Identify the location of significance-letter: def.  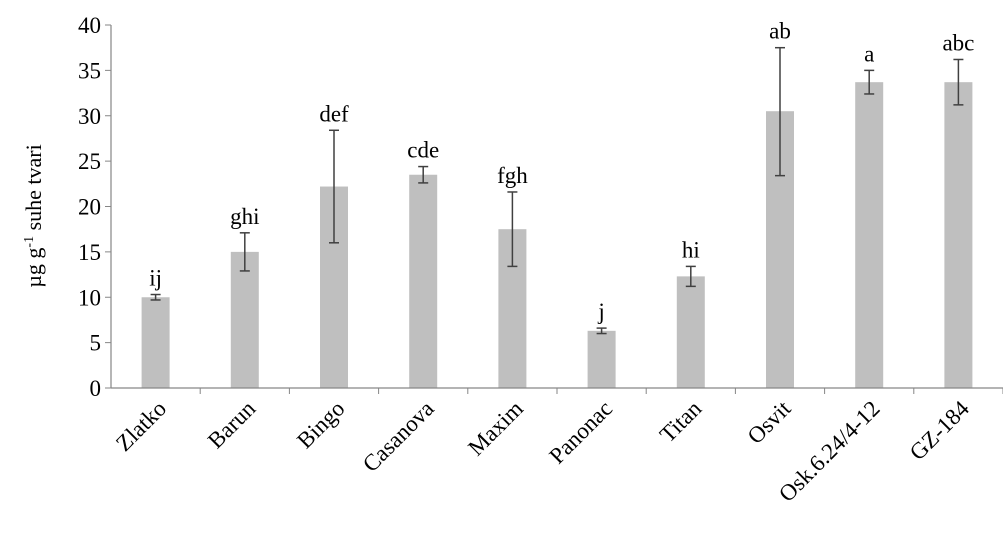
(334, 113).